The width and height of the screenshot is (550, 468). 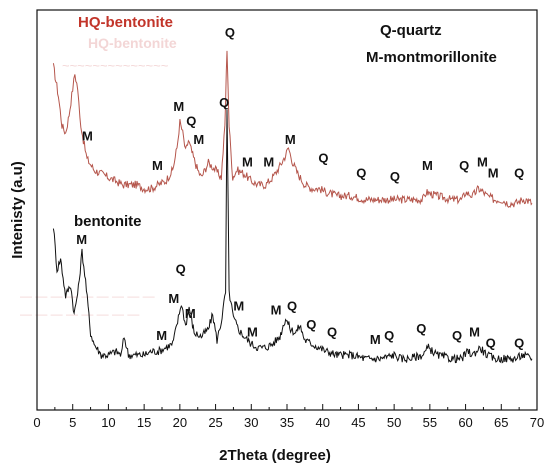 What do you see at coordinates (17, 210) in the screenshot?
I see `y-axis-label: Intenisty (a.u)` at bounding box center [17, 210].